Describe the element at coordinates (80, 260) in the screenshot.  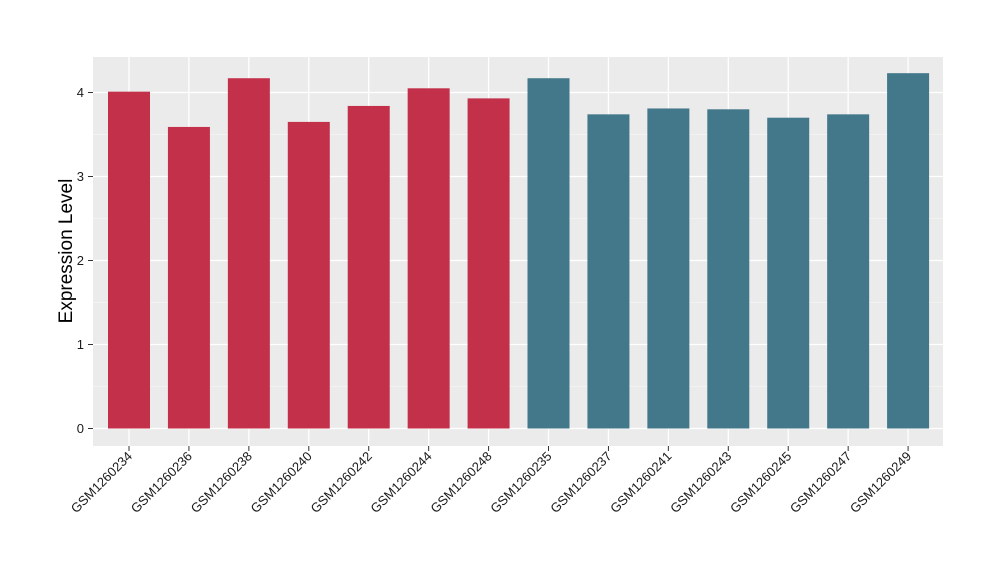
I see `y-tick-label: 2` at that location.